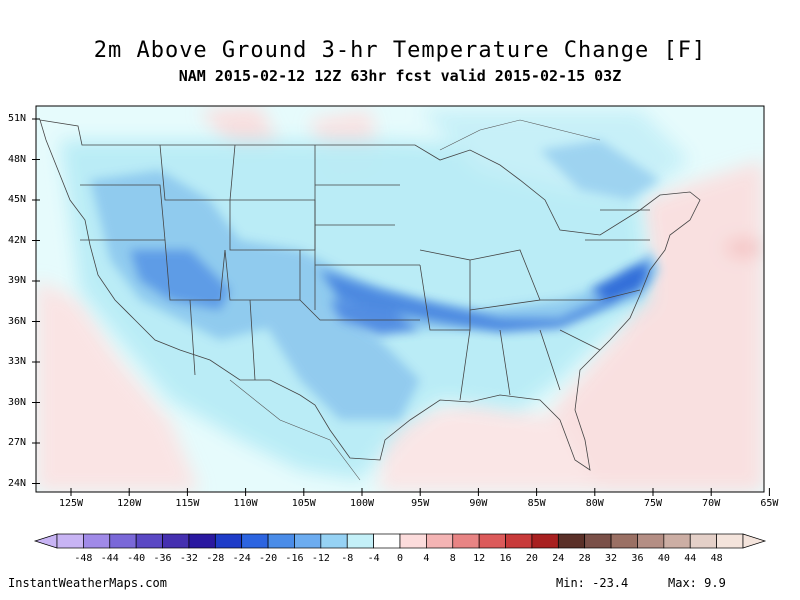 This screenshot has height=600, width=800. I want to click on colorbar-label: 8, so click(452, 558).